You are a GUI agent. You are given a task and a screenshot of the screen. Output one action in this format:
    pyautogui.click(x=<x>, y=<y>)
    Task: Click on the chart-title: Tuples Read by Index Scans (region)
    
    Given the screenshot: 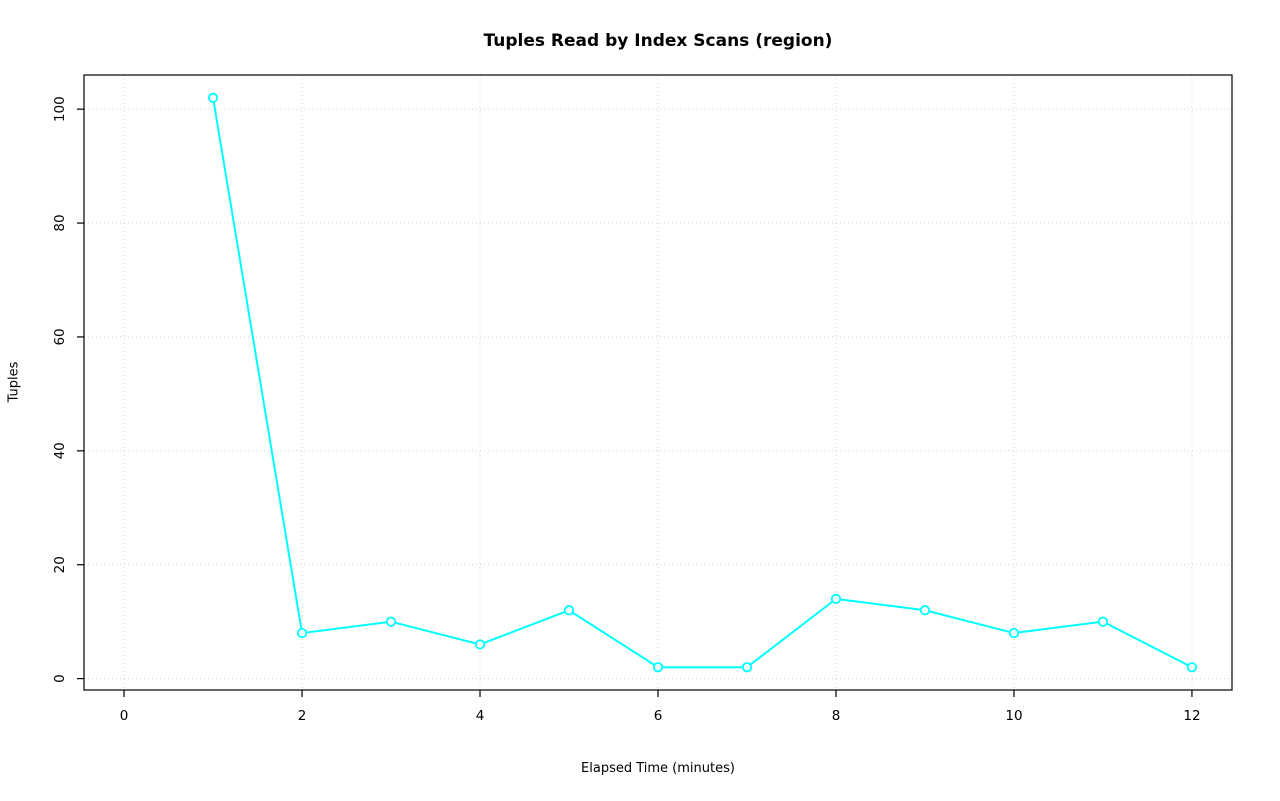 What is the action you would take?
    pyautogui.click(x=658, y=41)
    